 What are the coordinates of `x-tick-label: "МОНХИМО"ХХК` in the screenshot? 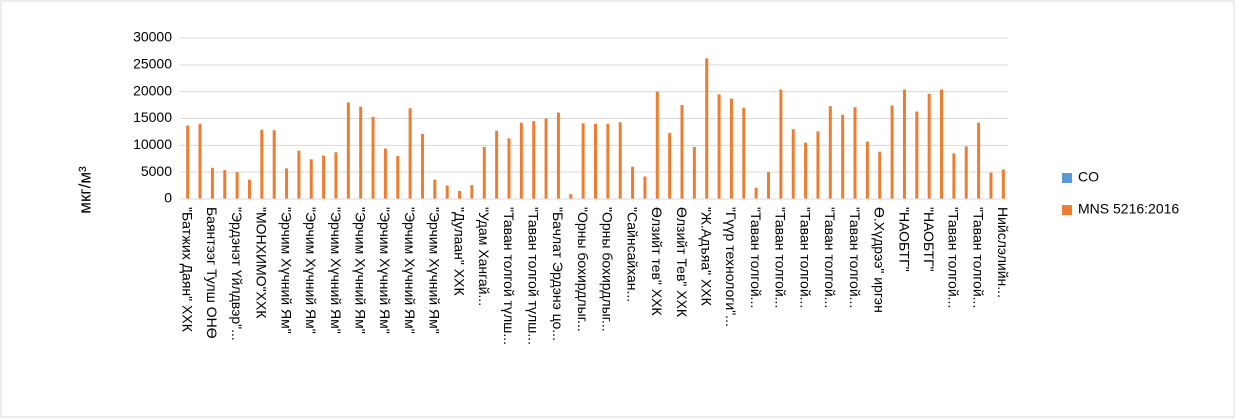 It's located at (262, 263).